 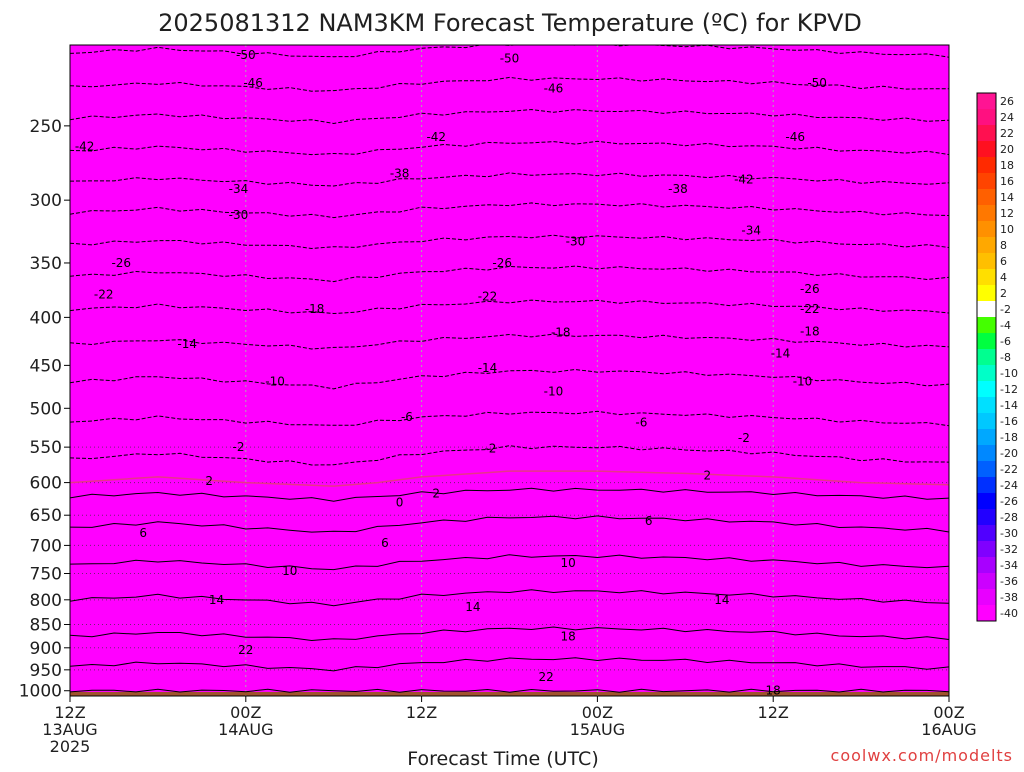 What do you see at coordinates (46, 448) in the screenshot?
I see `y-tick-label: 550` at bounding box center [46, 448].